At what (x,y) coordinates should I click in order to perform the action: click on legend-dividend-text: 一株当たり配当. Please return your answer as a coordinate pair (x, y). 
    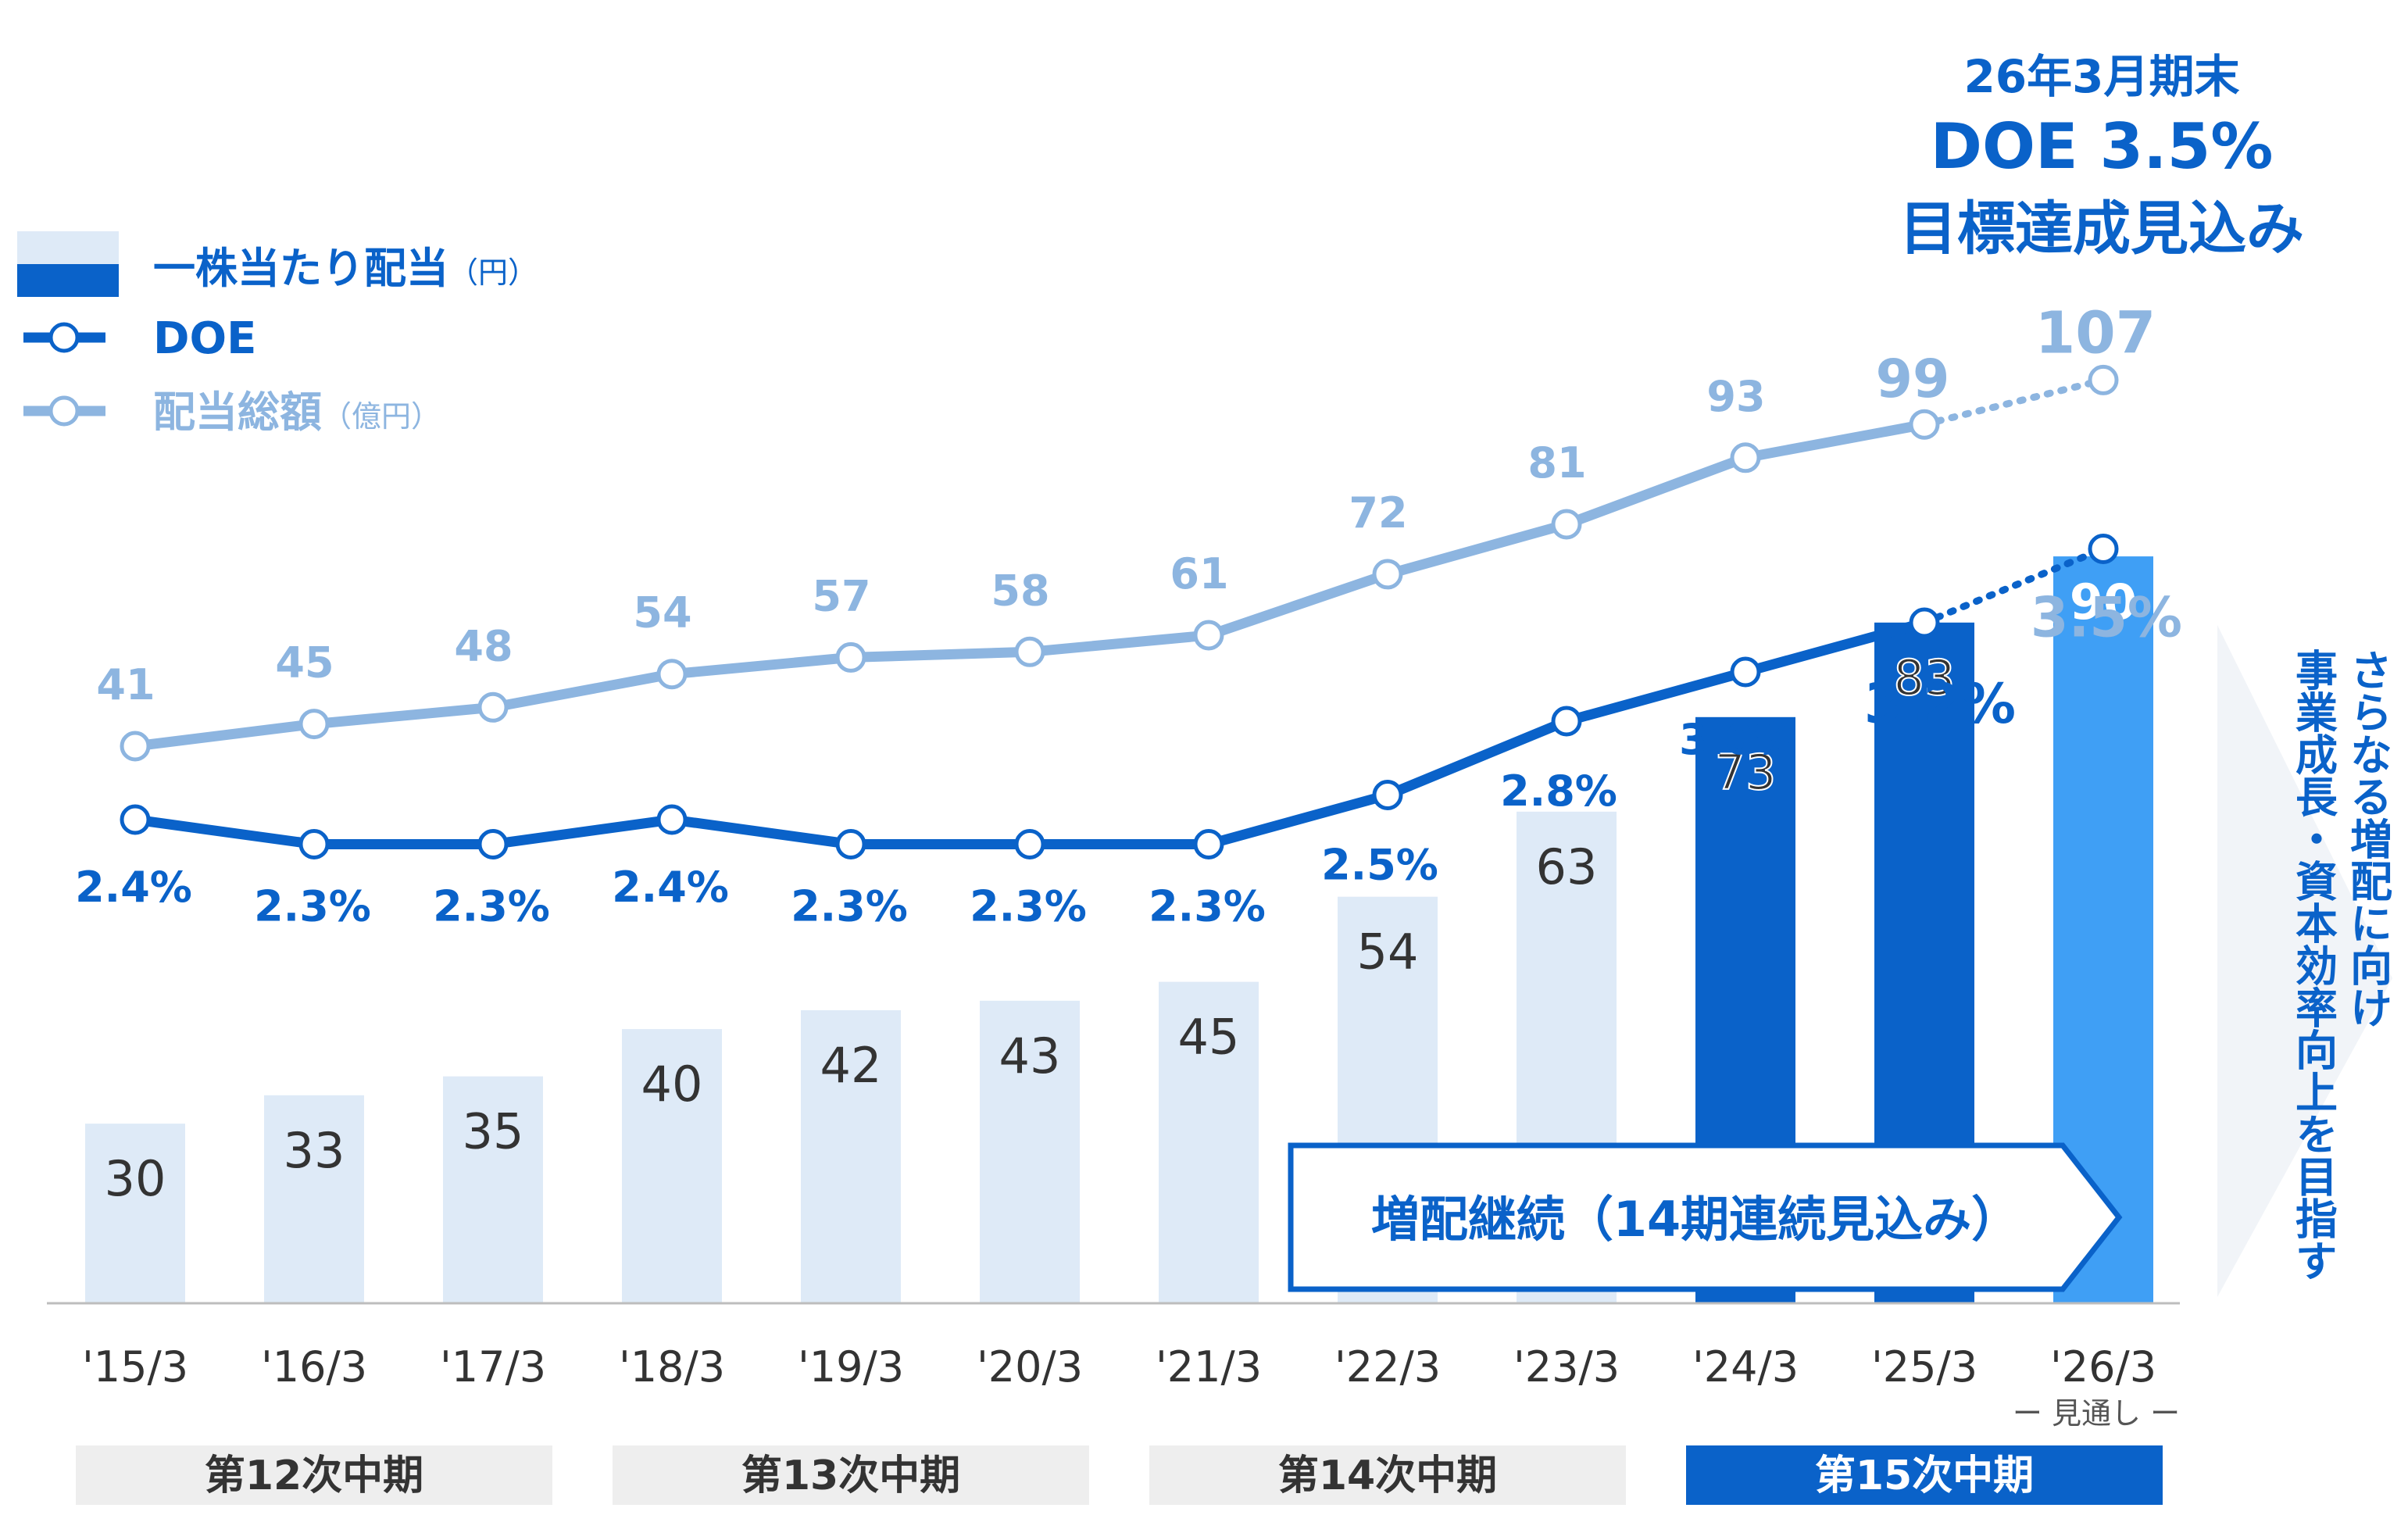
    Looking at the image, I should click on (300, 268).